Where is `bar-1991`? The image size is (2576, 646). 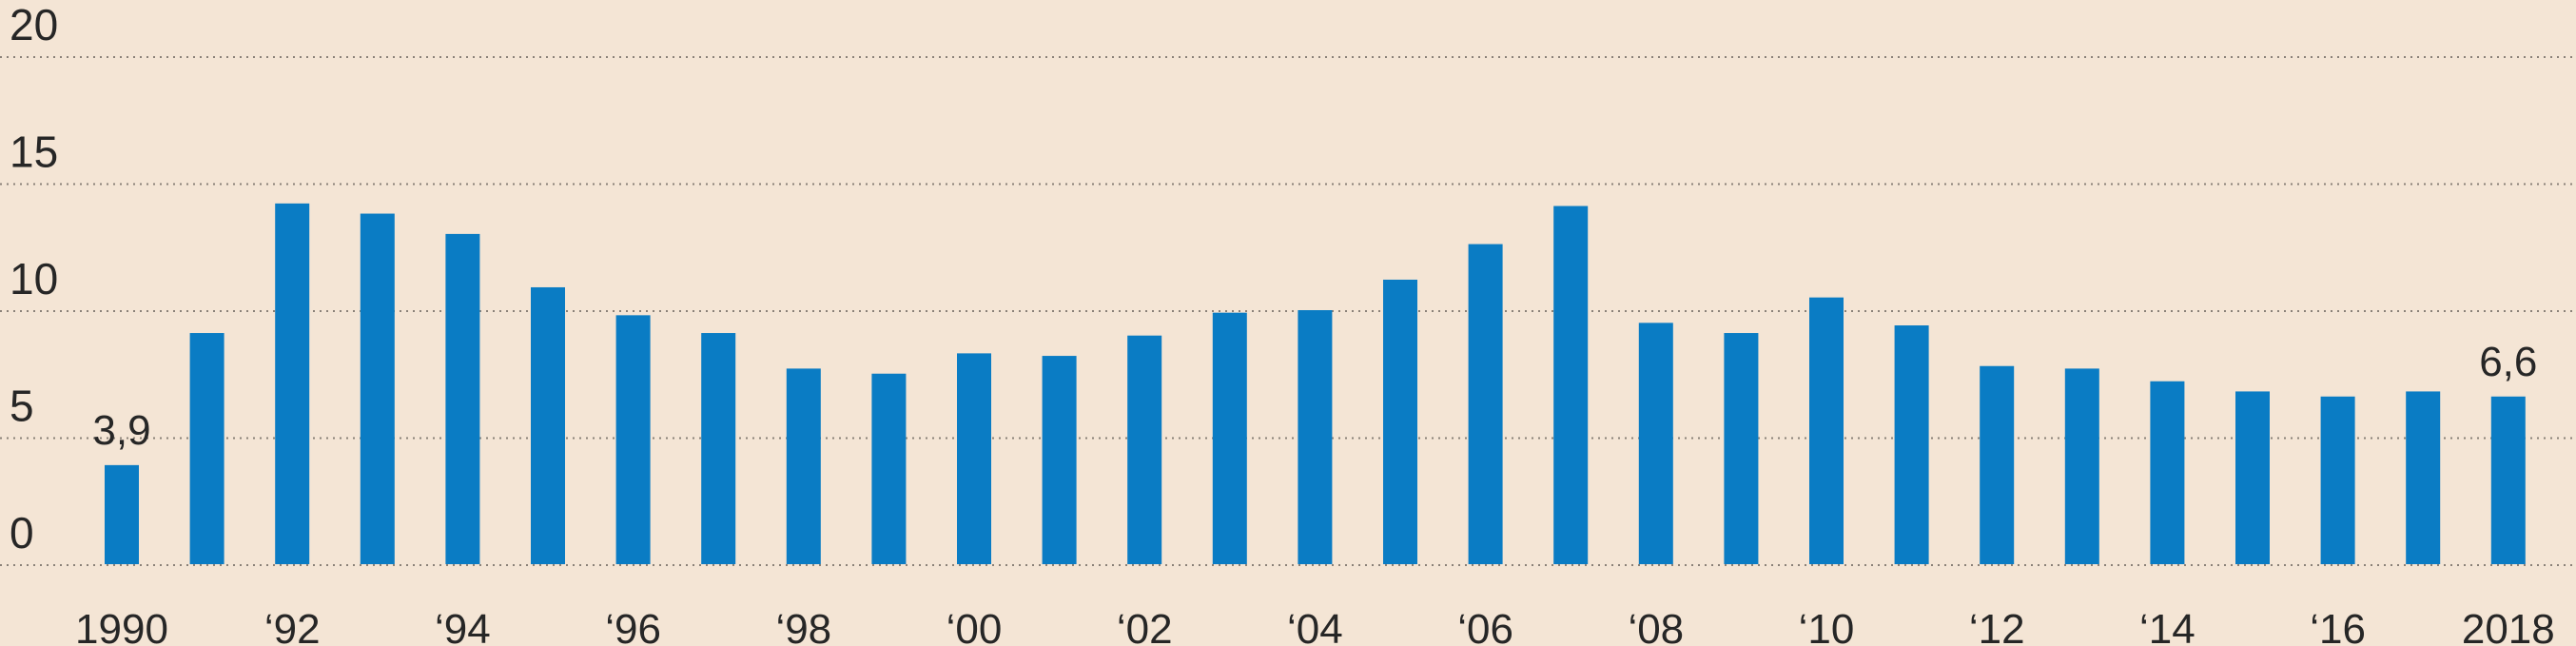
bar-1991 is located at coordinates (206, 448).